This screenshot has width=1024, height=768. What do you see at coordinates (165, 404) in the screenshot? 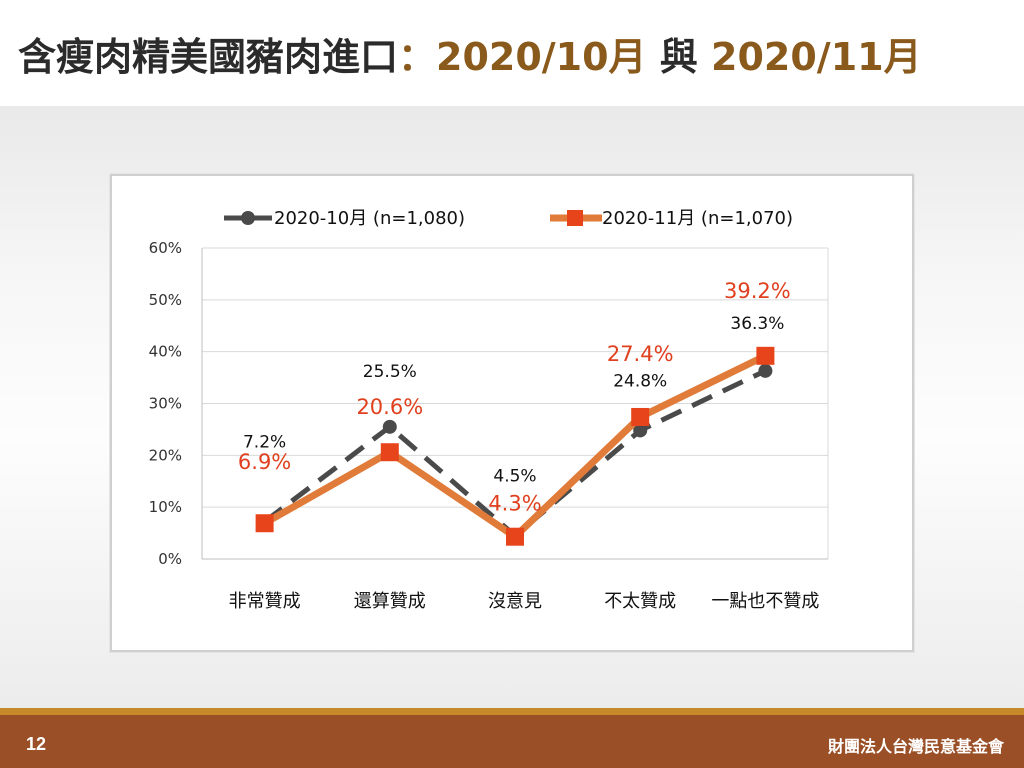
I see `y-tick-label: 30%` at bounding box center [165, 404].